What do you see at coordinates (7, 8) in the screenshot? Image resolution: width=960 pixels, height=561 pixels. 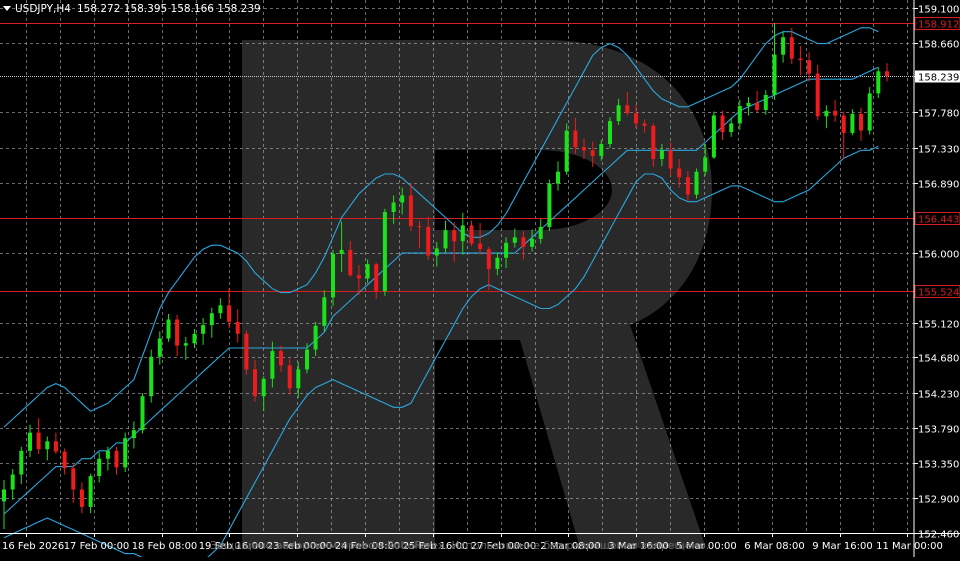 I see `collapse-arrow-icon` at bounding box center [7, 8].